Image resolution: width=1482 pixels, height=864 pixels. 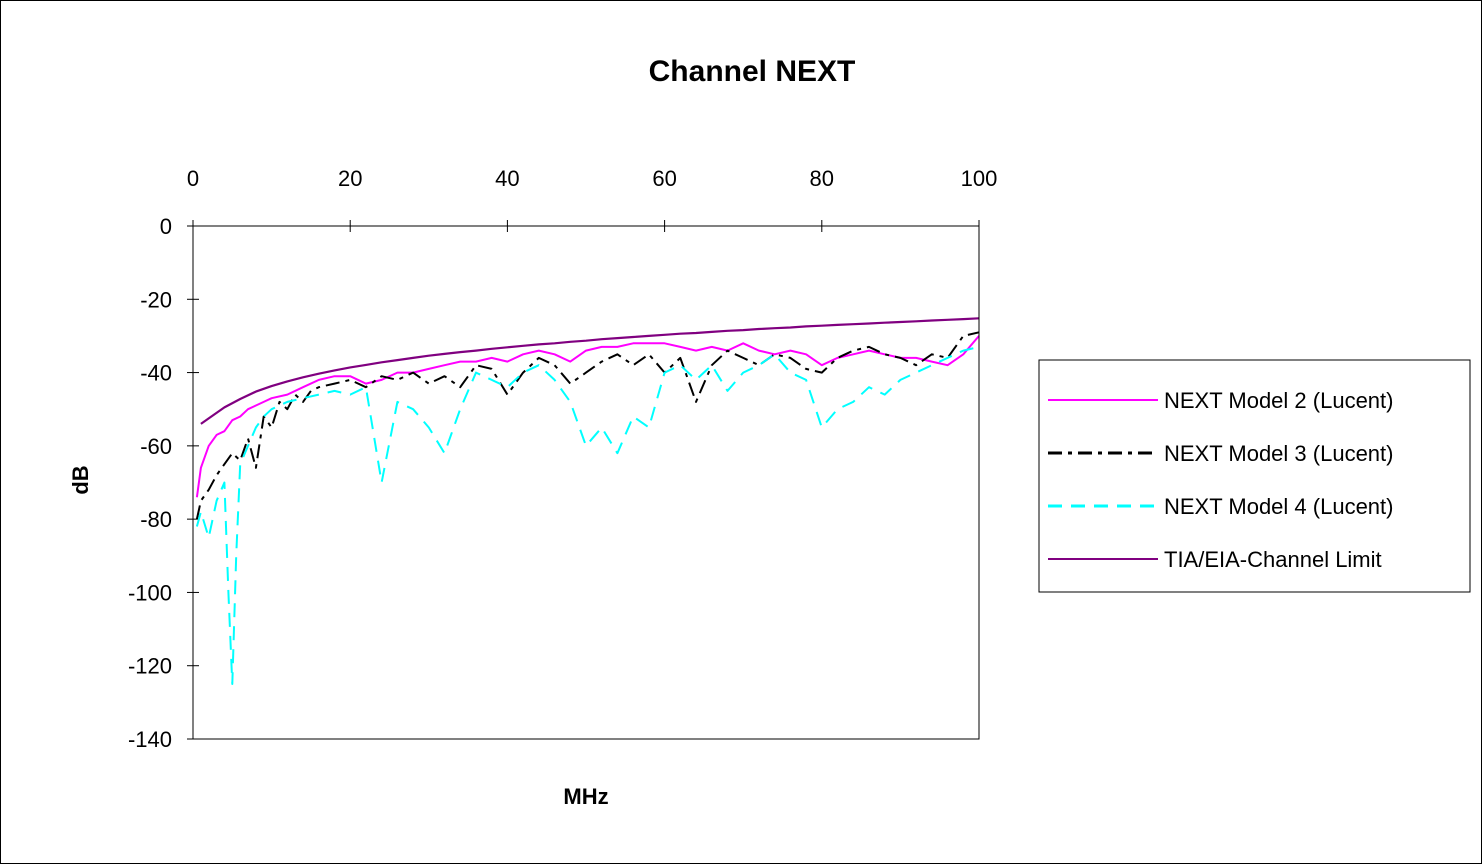 I want to click on y-tick-label: -60, so click(x=156, y=446).